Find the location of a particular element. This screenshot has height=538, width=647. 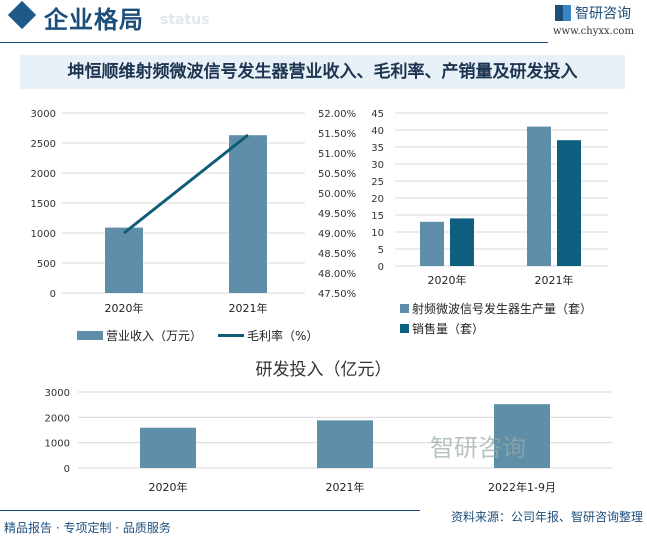

legend-sales: 销售量（套） is located at coordinates (442, 328).